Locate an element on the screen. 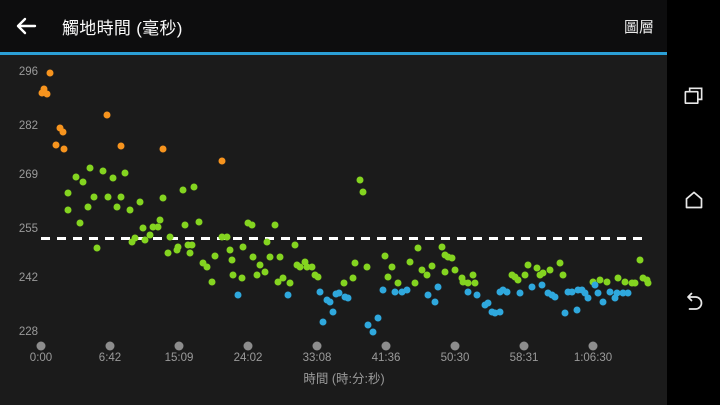  layers-button: 圖層 is located at coordinates (638, 27).